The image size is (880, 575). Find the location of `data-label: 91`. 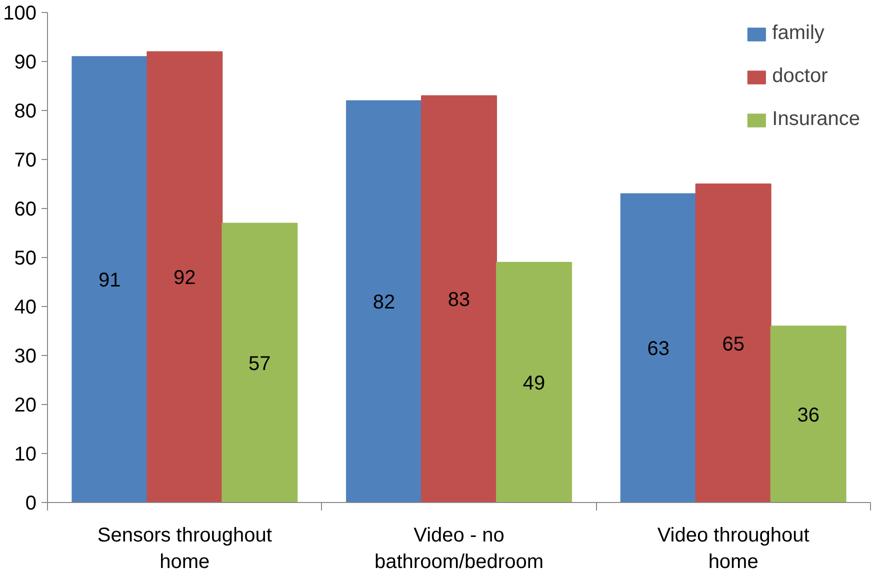

data-label: 91 is located at coordinates (109, 281).